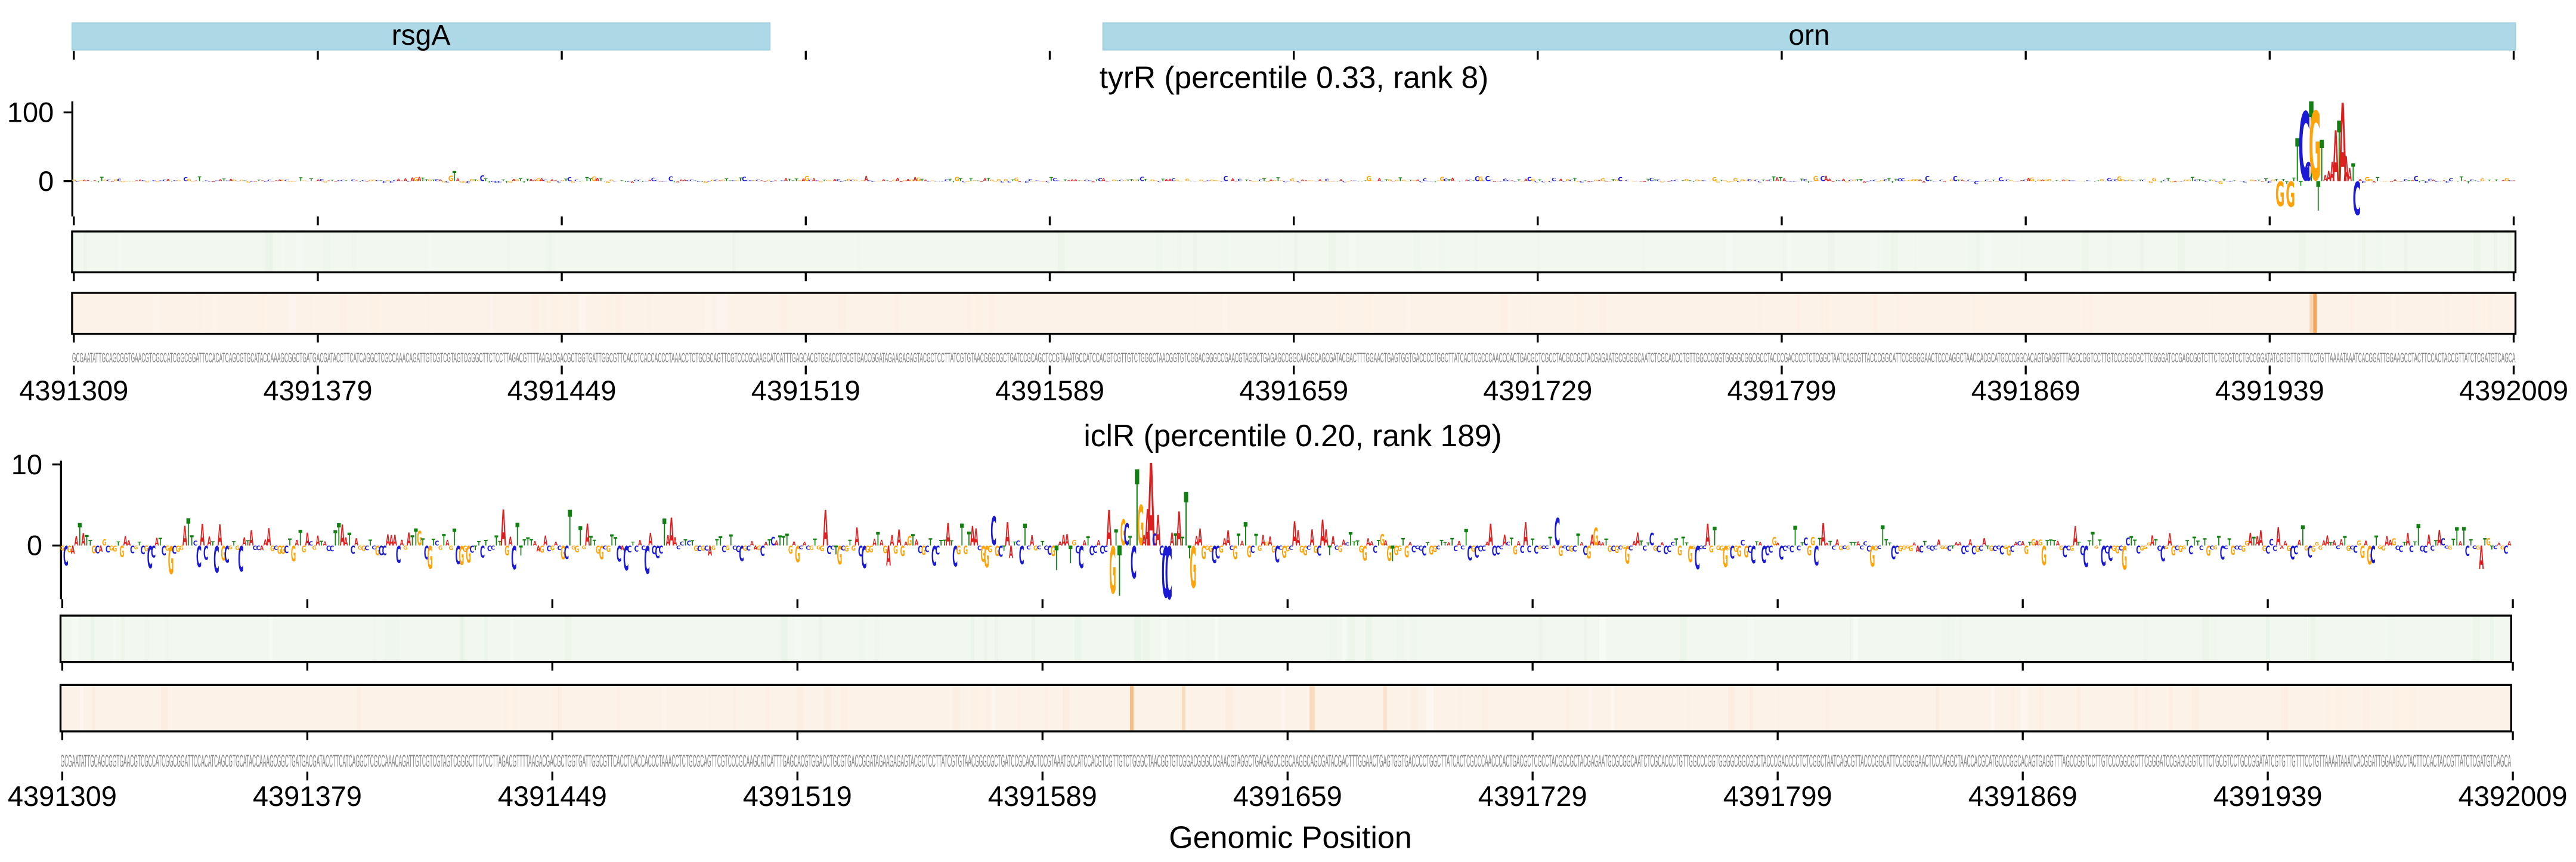 The height and width of the screenshot is (862, 2576). What do you see at coordinates (31, 112) in the screenshot?
I see `svg-text: 100` at bounding box center [31, 112].